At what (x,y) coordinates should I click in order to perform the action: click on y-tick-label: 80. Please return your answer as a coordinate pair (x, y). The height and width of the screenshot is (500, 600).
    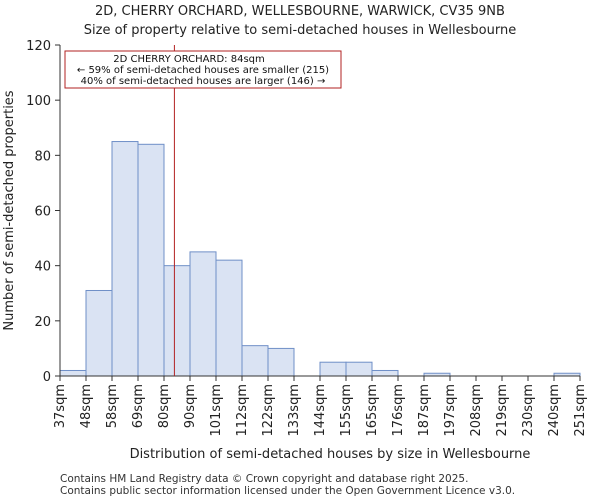
    Looking at the image, I should click on (42, 156).